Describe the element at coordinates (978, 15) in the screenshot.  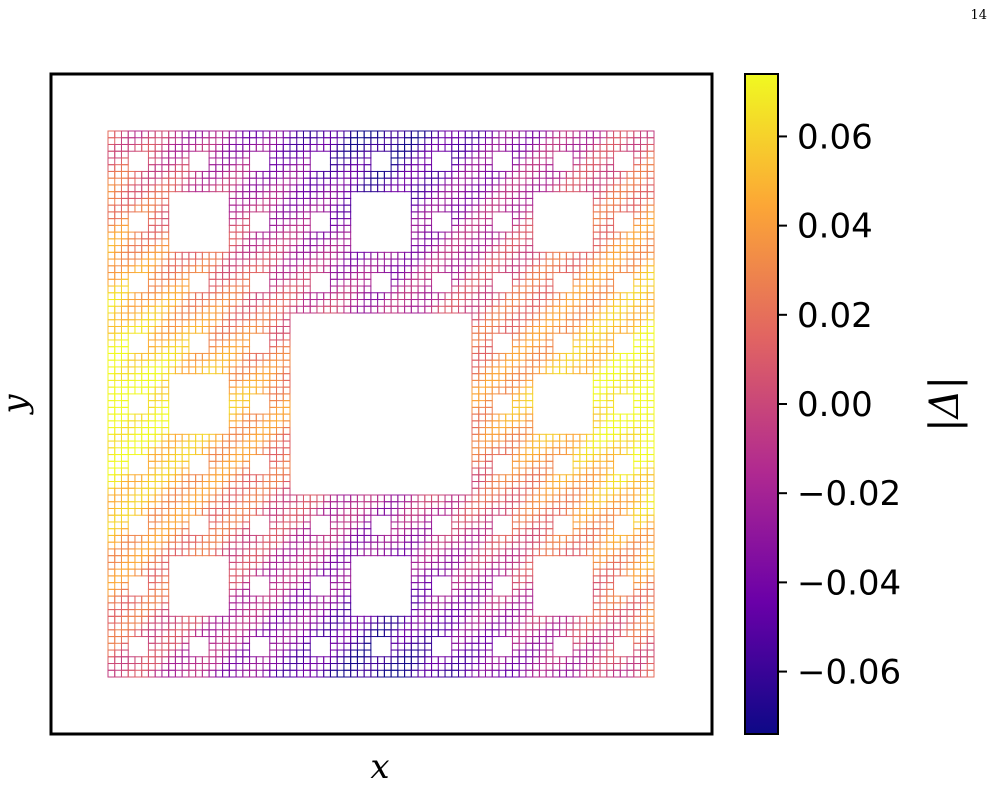
I see `page-number: 14` at that location.